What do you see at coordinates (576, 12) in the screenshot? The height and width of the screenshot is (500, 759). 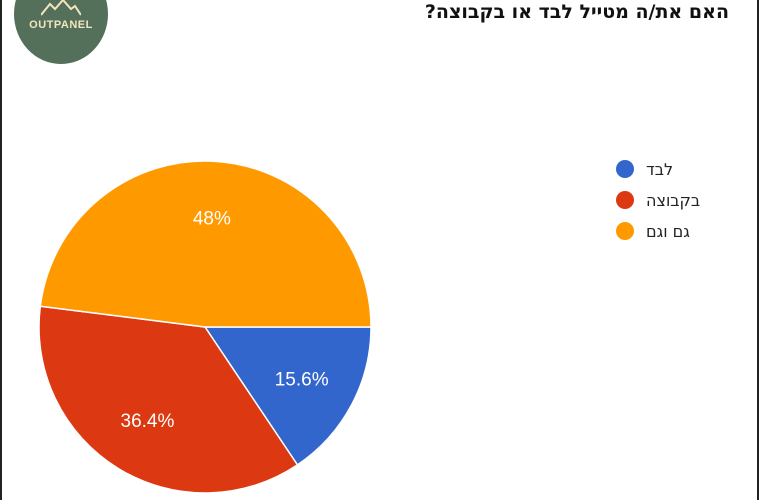 I see `chart-title: האם את/ה מטייל לבד או בקבוצה?` at bounding box center [576, 12].